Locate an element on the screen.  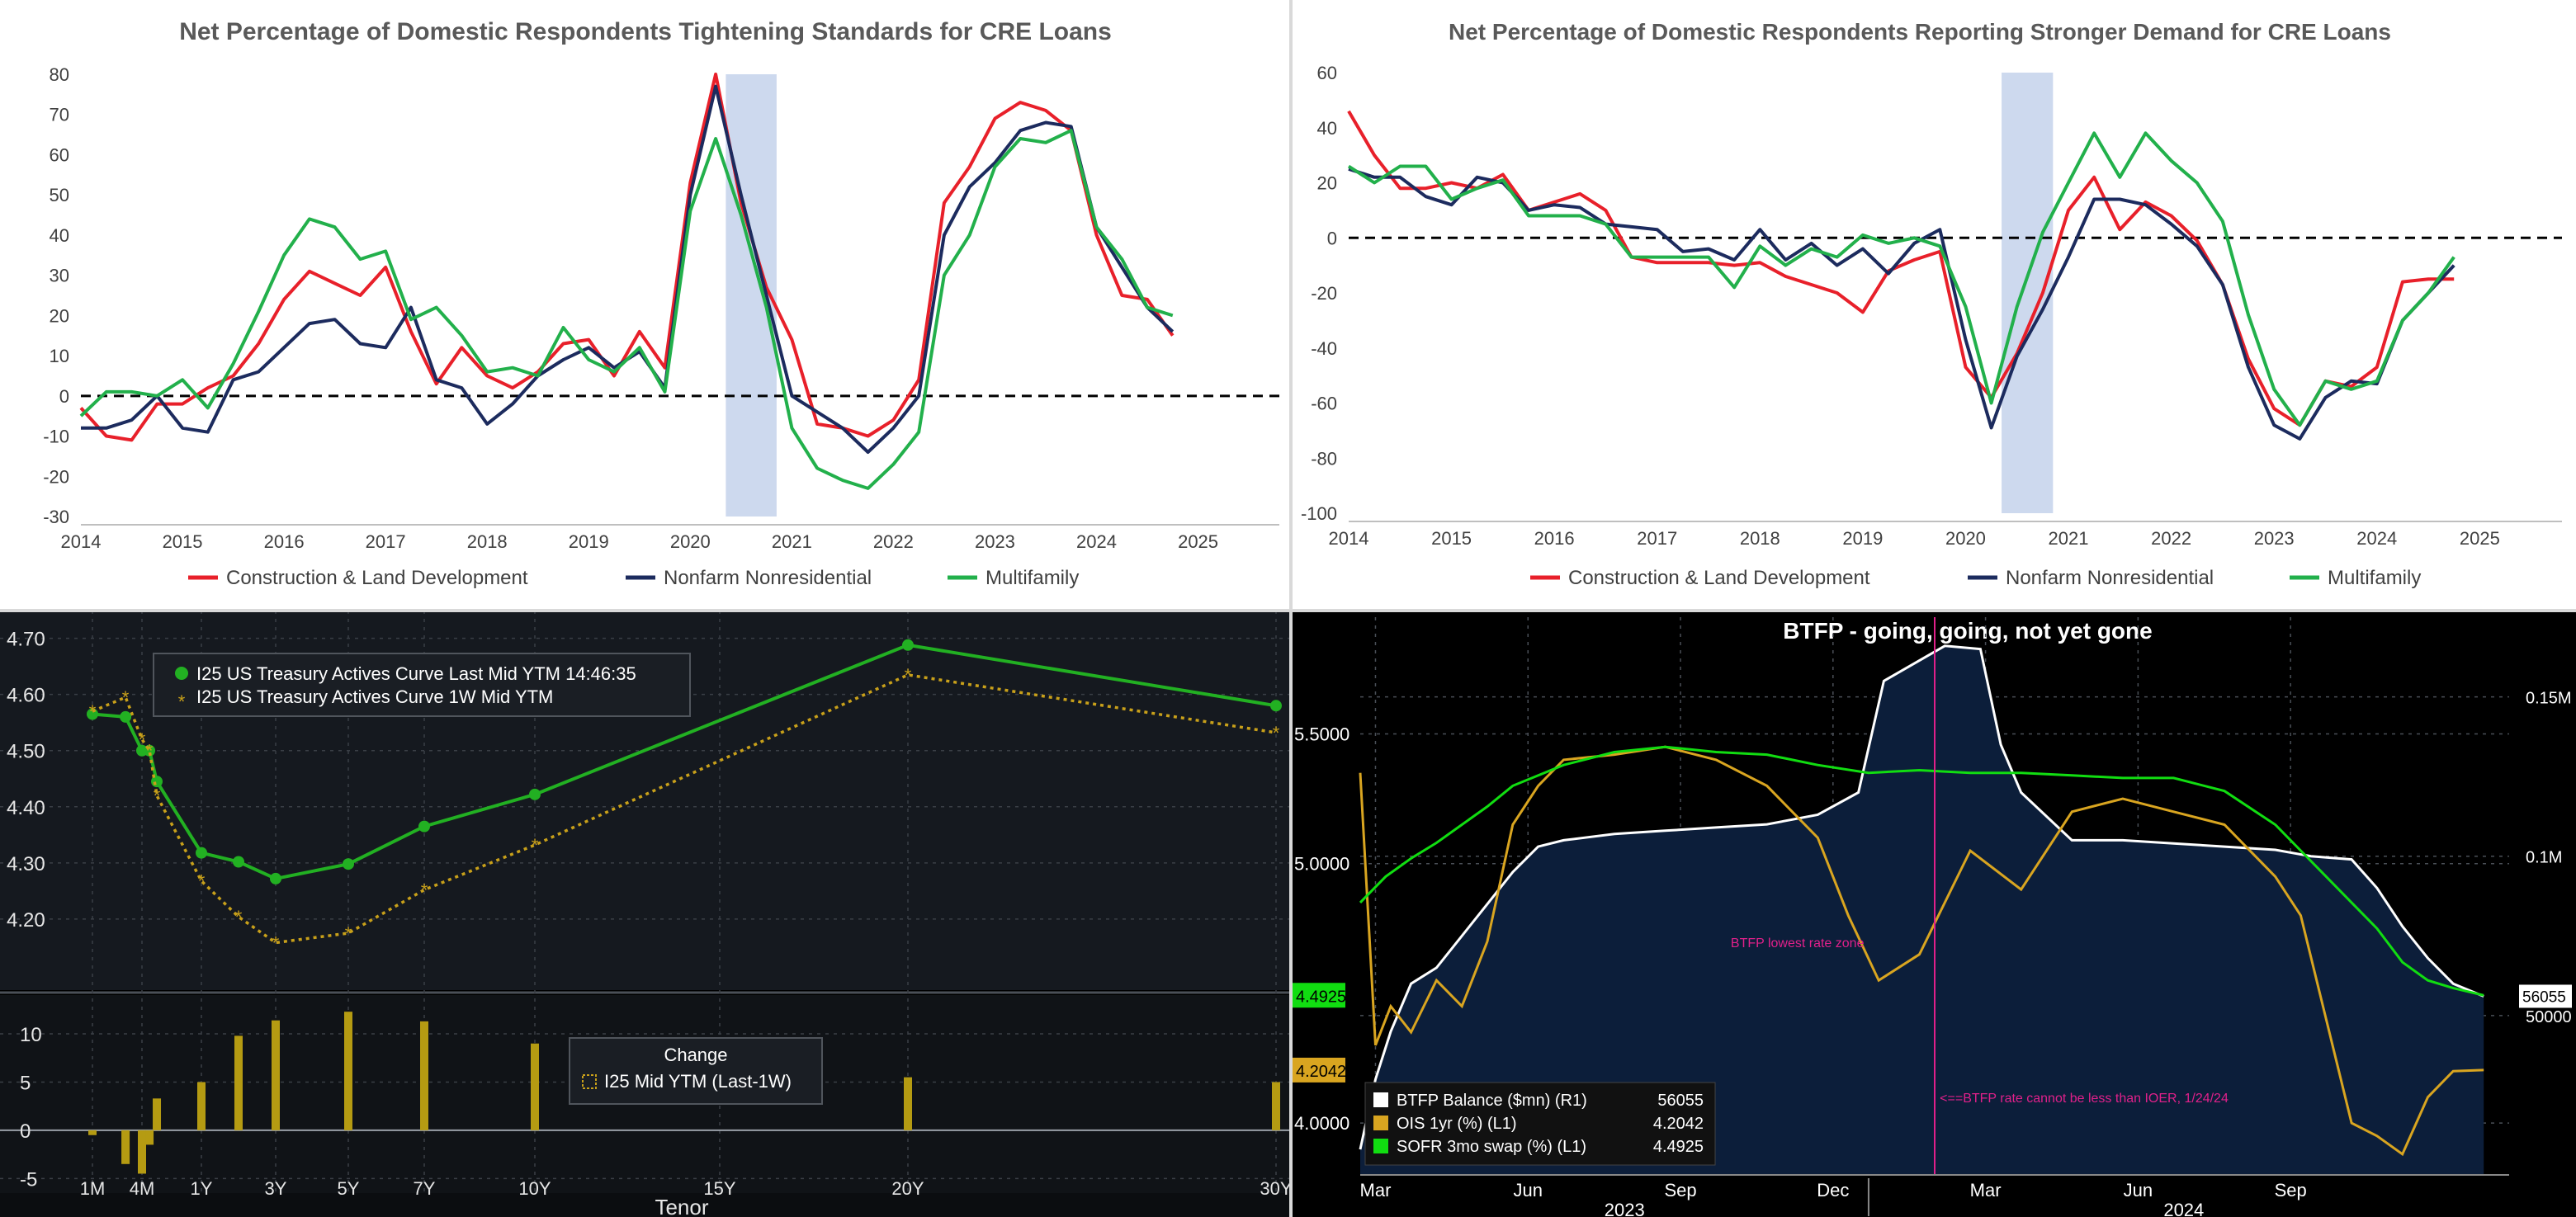
y-tick-label-right: 50000 is located at coordinates (2549, 1017).